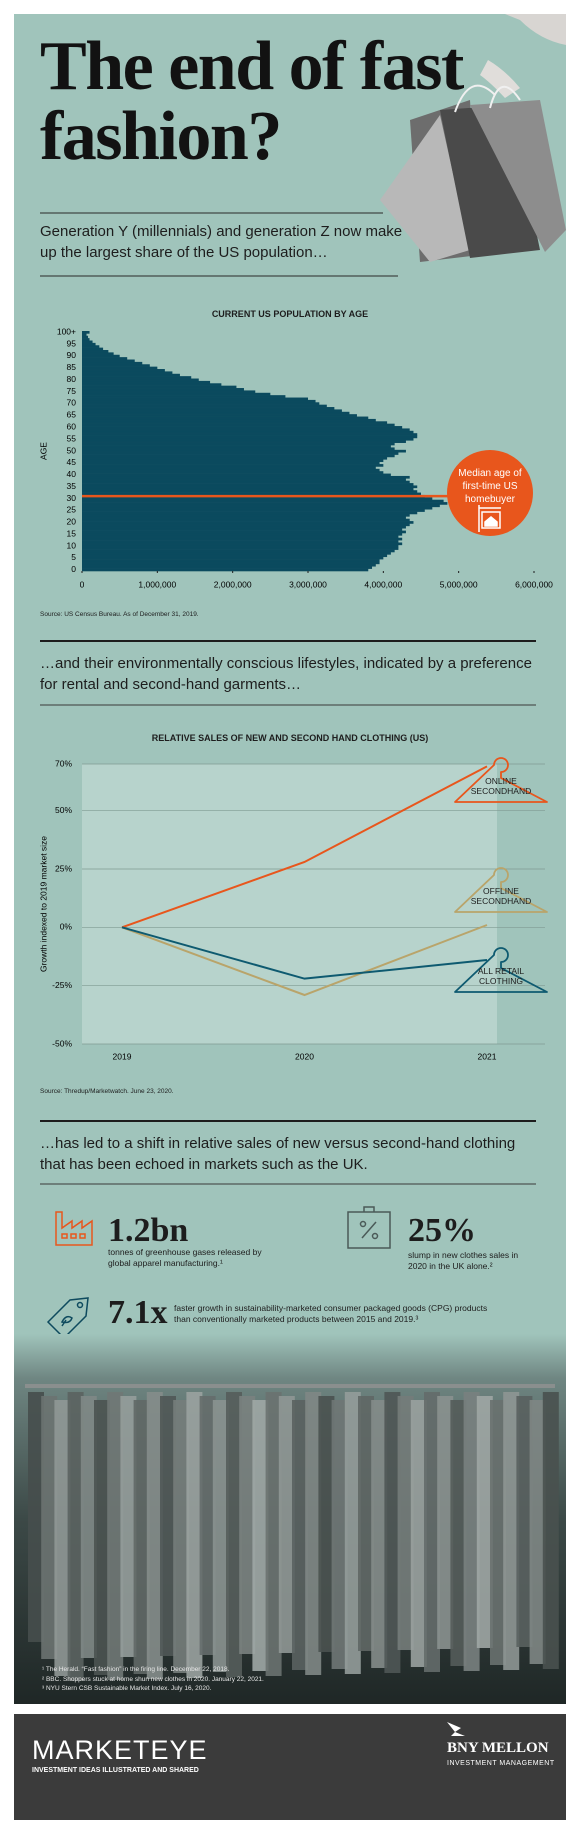  What do you see at coordinates (72, 486) in the screenshot?
I see `y-tick-label: 35` at bounding box center [72, 486].